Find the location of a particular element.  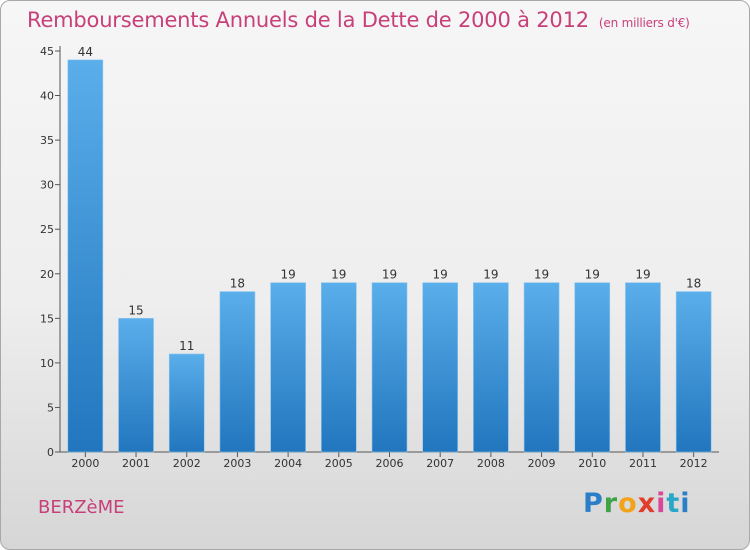

y-tick-label: 5 is located at coordinates (50, 407).